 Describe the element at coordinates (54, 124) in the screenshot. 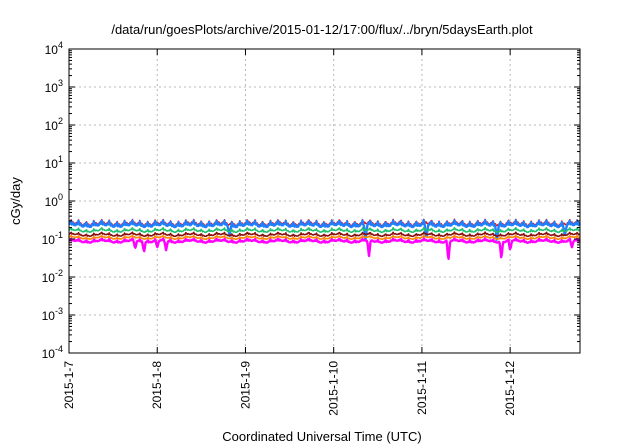

I see `y-tick-label: 10²` at that location.